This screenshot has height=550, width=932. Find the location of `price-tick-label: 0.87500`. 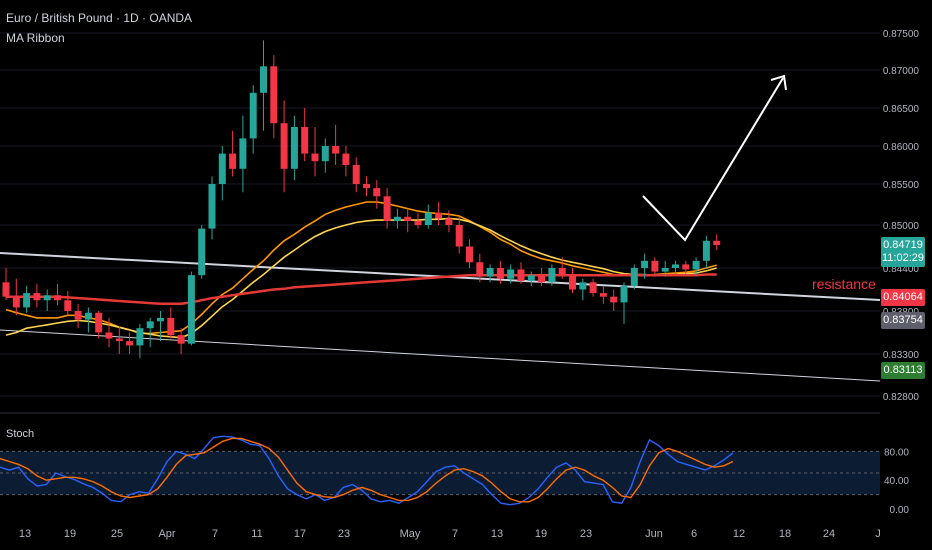

price-tick-label: 0.87500 is located at coordinates (901, 34).